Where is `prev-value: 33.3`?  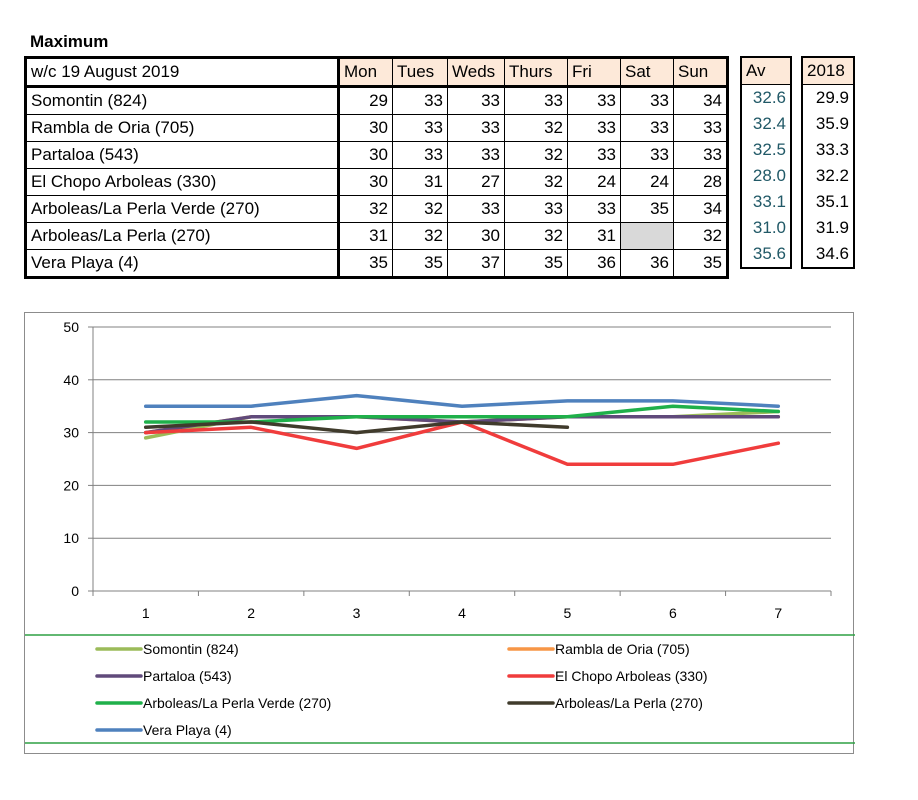 prev-value: 33.3 is located at coordinates (832, 149).